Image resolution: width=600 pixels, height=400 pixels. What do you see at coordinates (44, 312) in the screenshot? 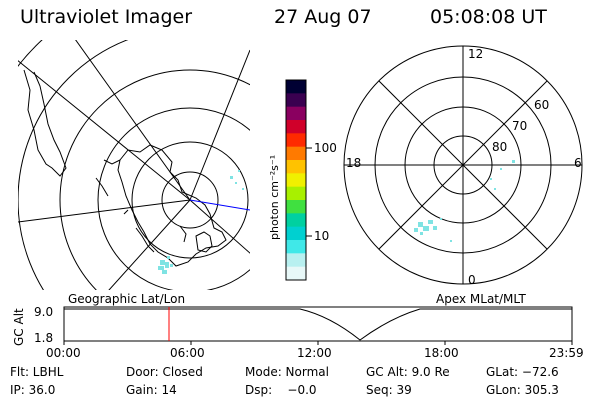
I see `altitude-ytick-top: 9.0` at bounding box center [44, 312].